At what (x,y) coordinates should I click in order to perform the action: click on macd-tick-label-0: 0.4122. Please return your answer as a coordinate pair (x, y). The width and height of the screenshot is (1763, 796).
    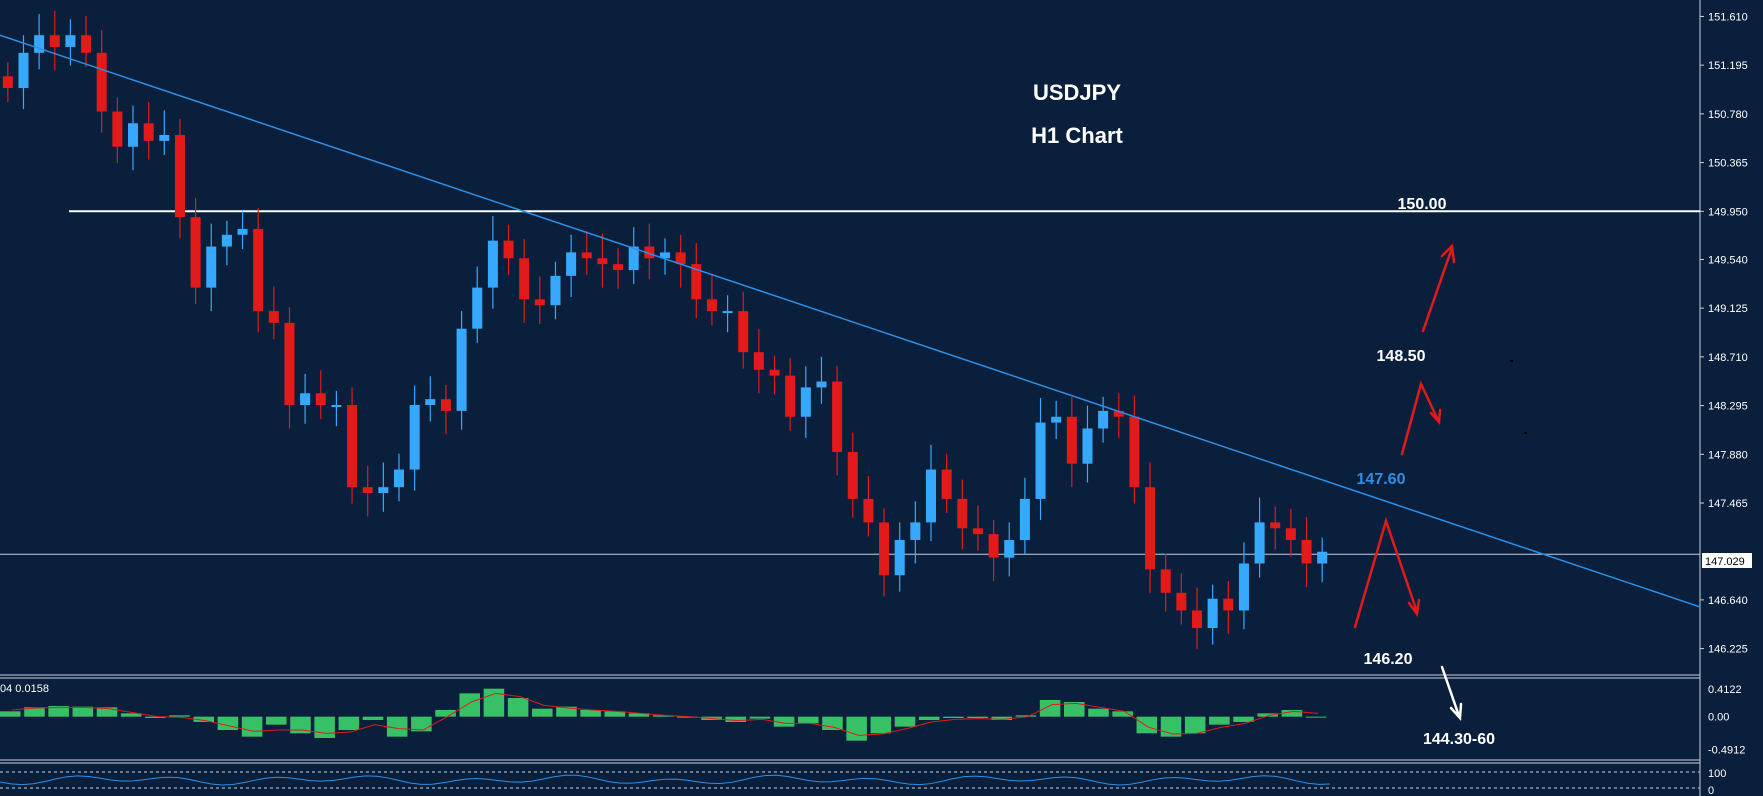
    Looking at the image, I should click on (1725, 690).